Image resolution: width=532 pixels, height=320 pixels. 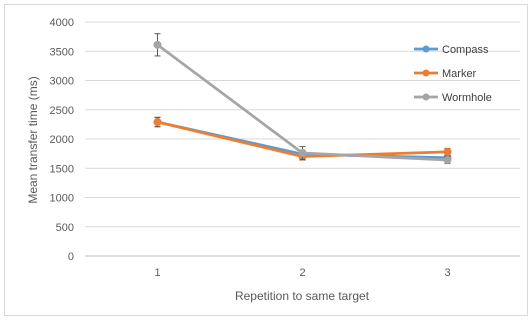 What do you see at coordinates (157, 273) in the screenshot?
I see `x-tick-label: 1` at bounding box center [157, 273].